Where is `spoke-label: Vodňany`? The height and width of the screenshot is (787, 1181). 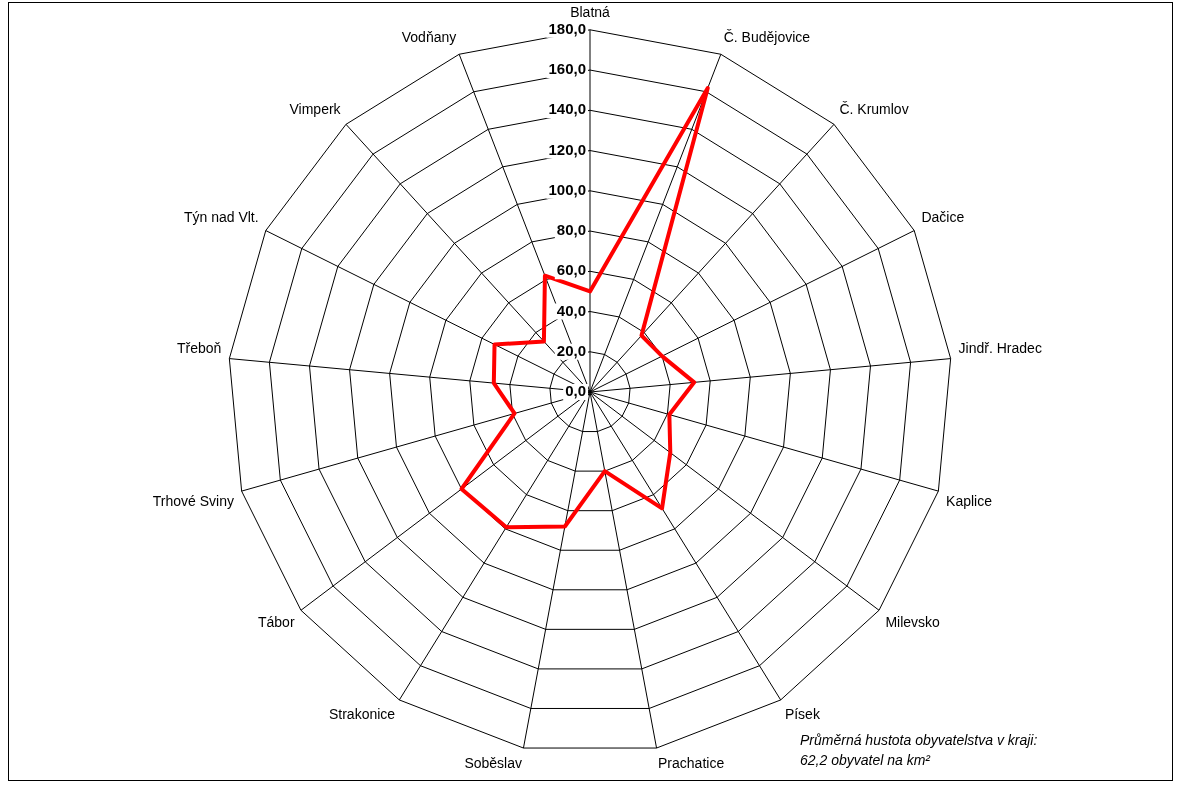
spoke-label: Vodňany is located at coordinates (429, 37).